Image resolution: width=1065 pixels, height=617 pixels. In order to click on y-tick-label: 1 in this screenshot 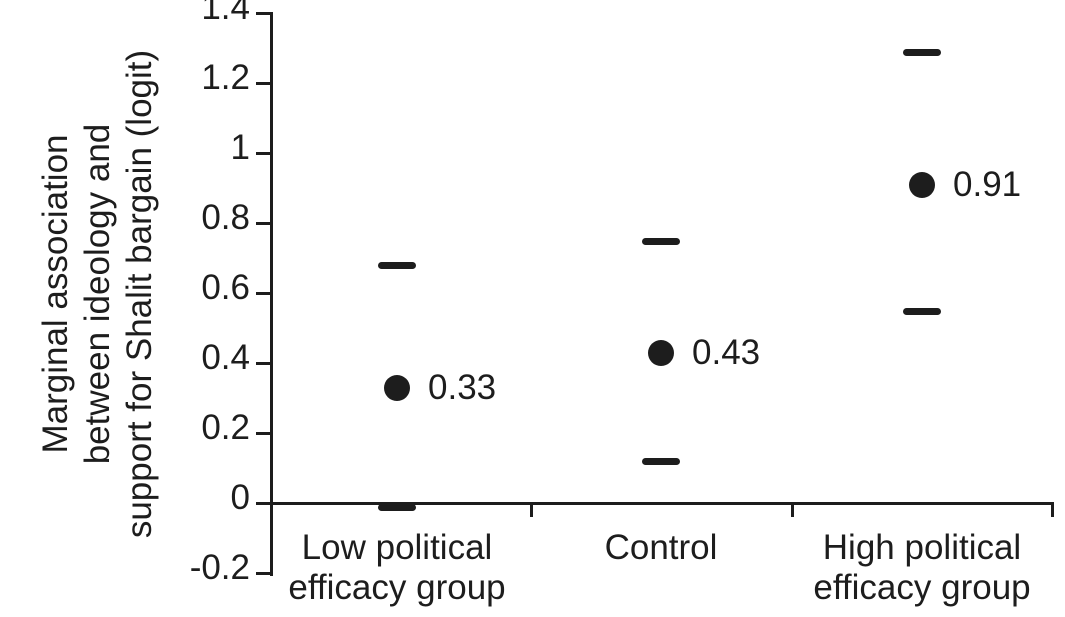, I will do `click(240, 147)`.